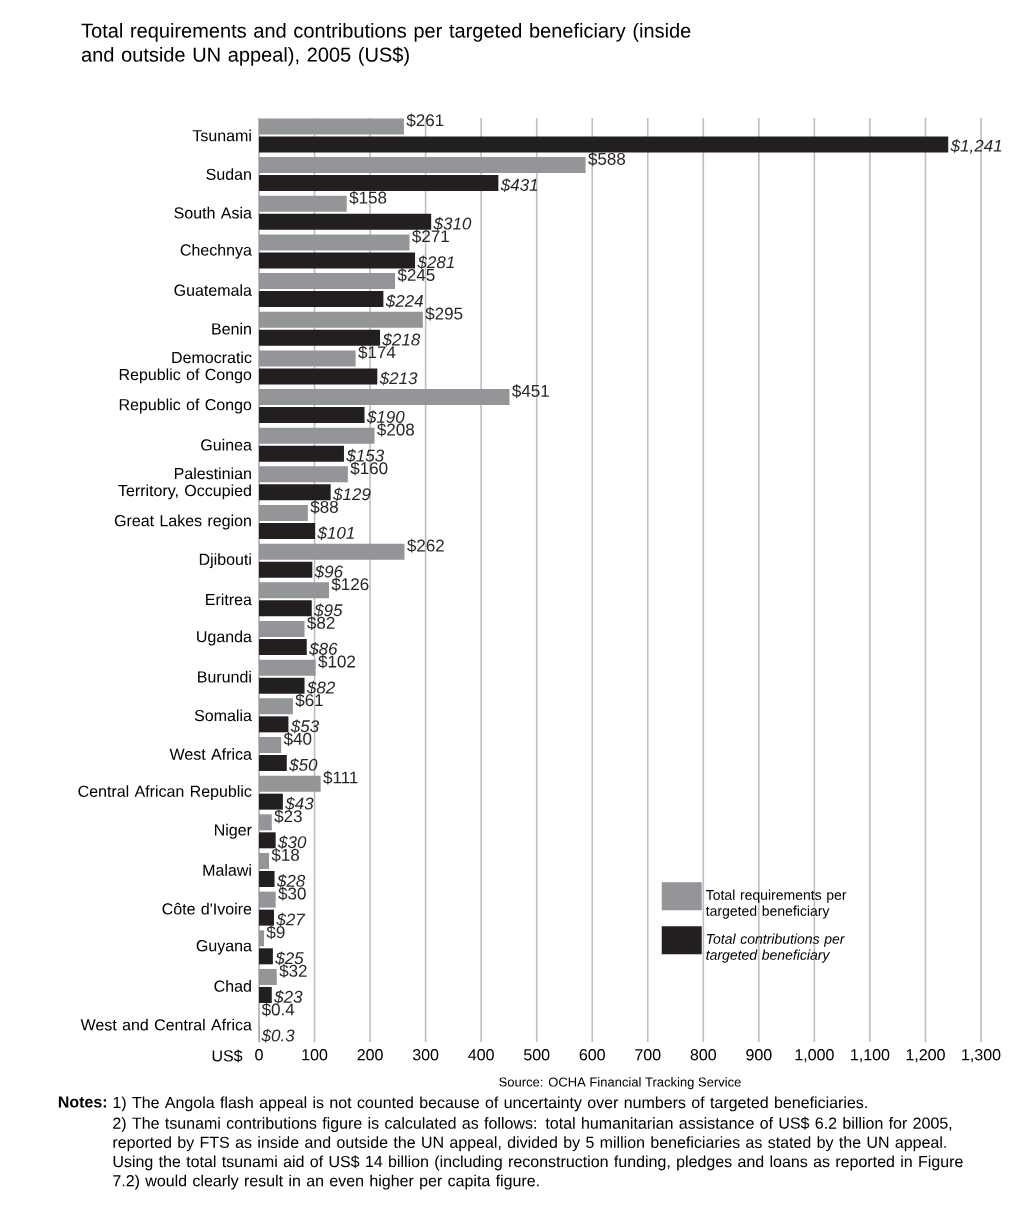 This screenshot has height=1222, width=1009. I want to click on data-label: $281, so click(435, 262).